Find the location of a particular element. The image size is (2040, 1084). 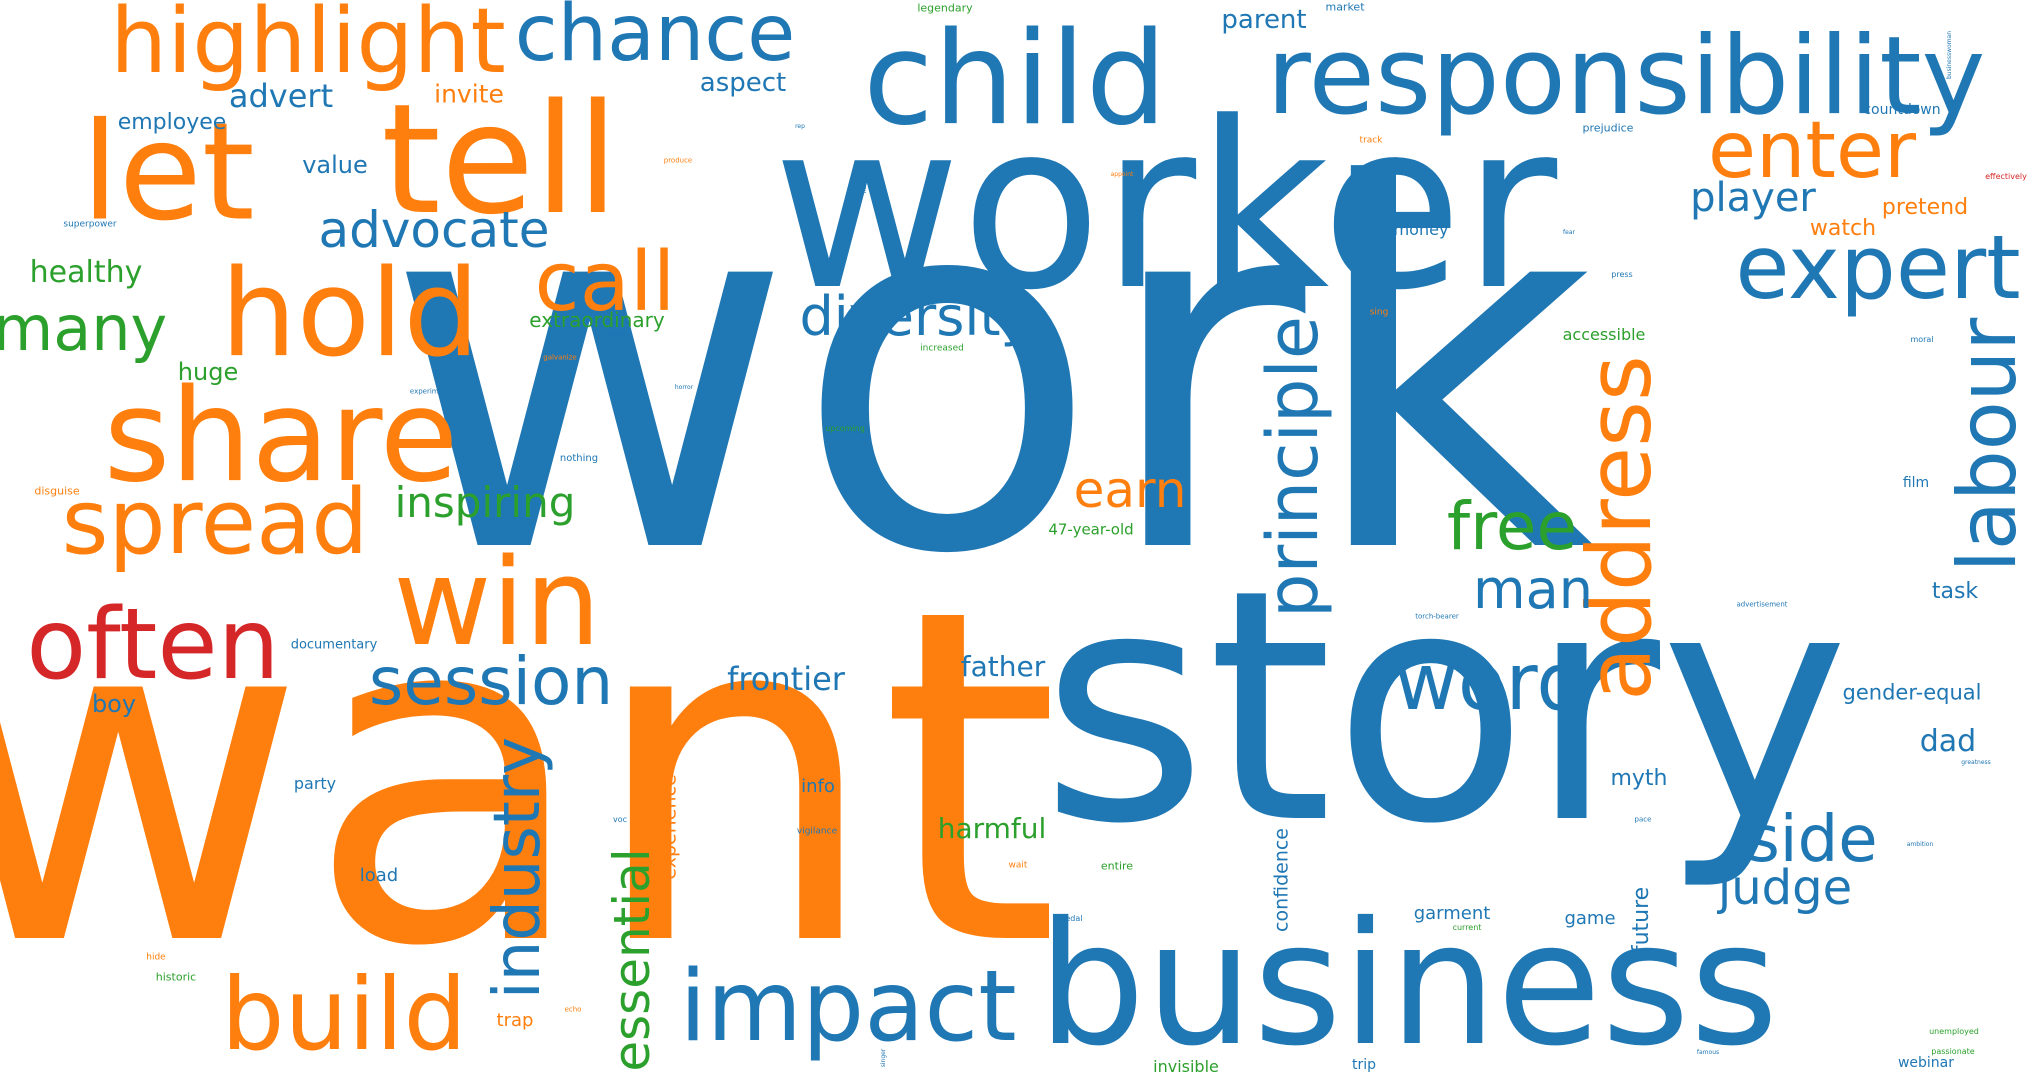

word-gender-equal: gender-equal is located at coordinates (1912, 693).